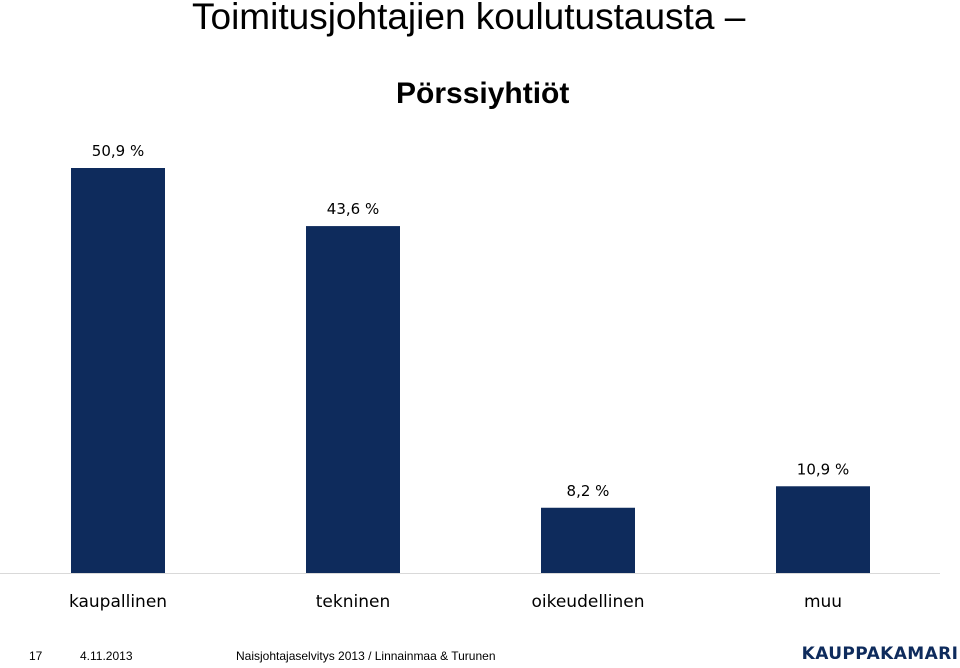  Describe the element at coordinates (735, 18) in the screenshot. I see `slide-title-dash: –` at that location.